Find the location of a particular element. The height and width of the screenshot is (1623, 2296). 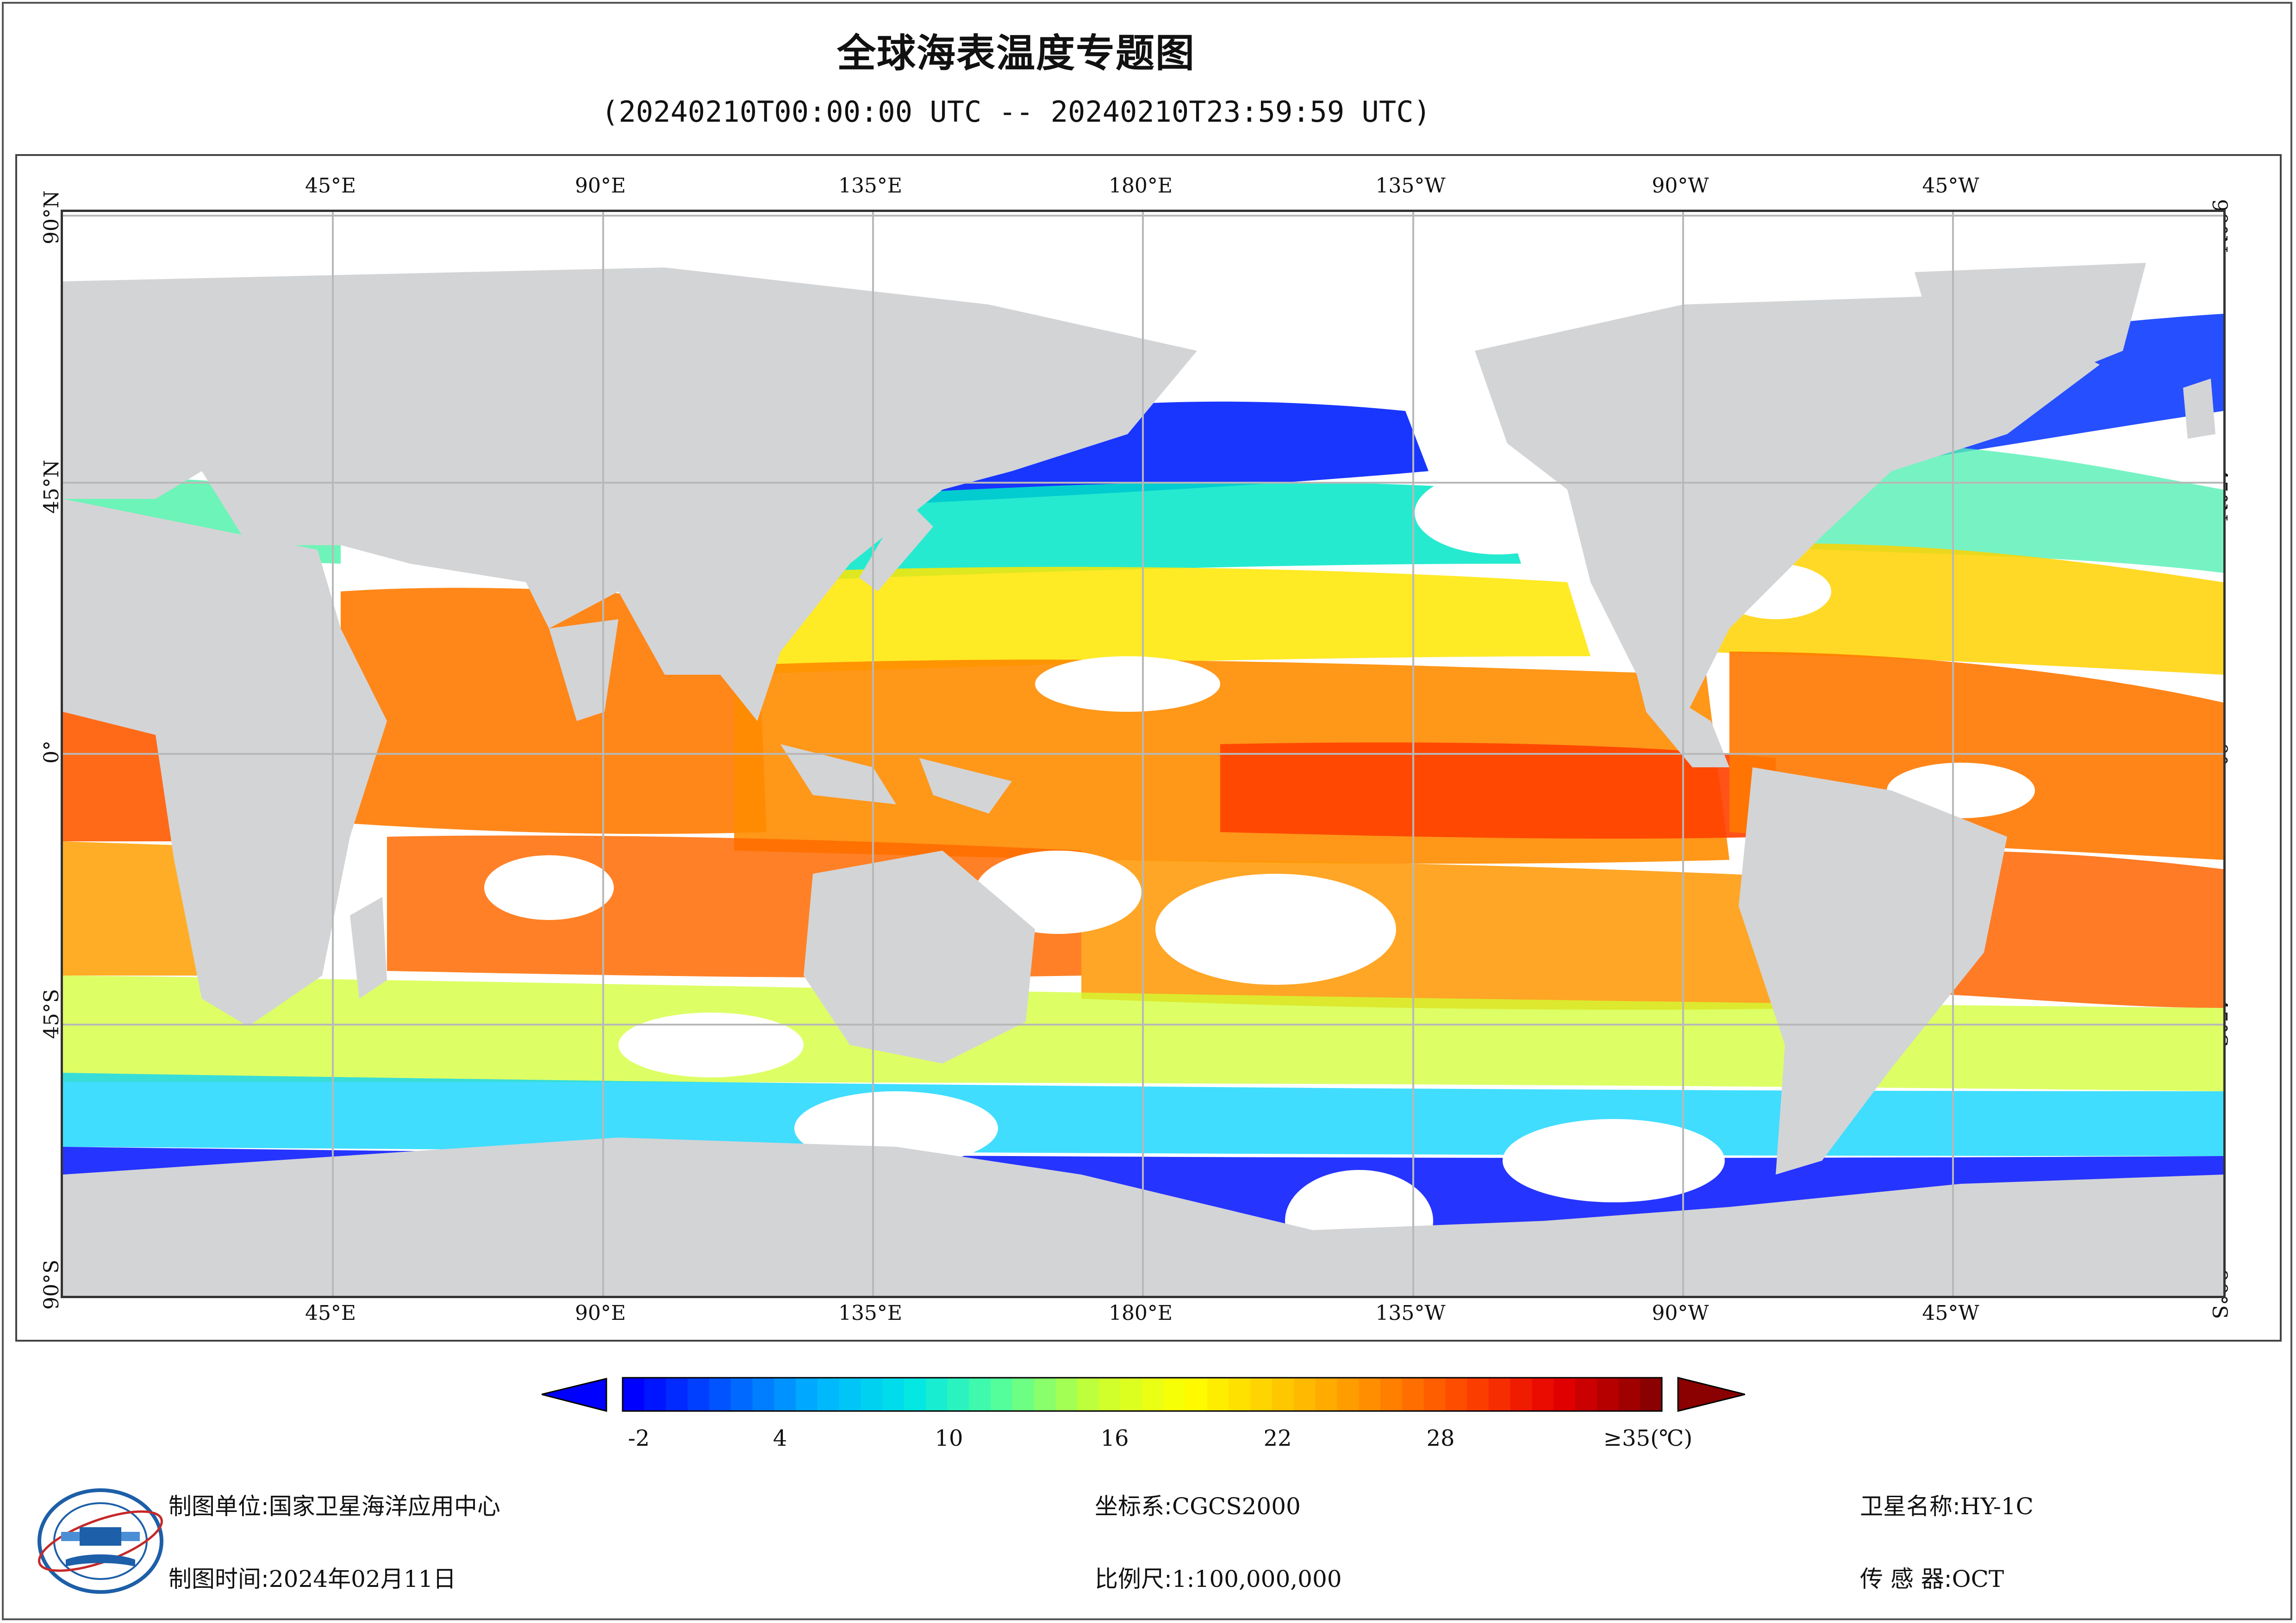

lat-label-left: 90°N is located at coordinates (51, 217).